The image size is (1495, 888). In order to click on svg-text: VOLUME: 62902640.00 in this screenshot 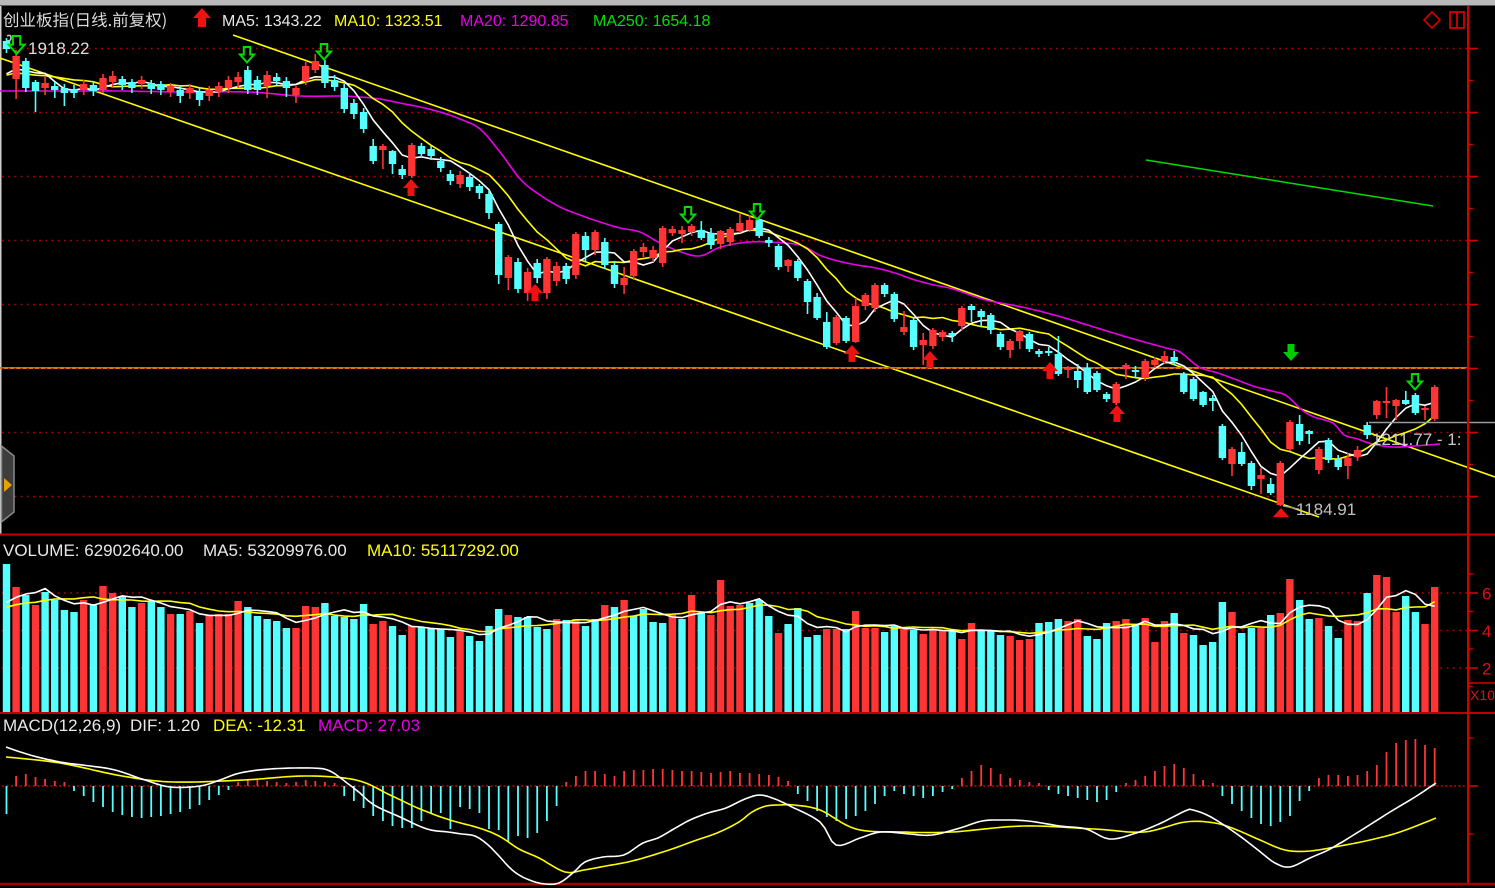, I will do `click(93, 550)`.